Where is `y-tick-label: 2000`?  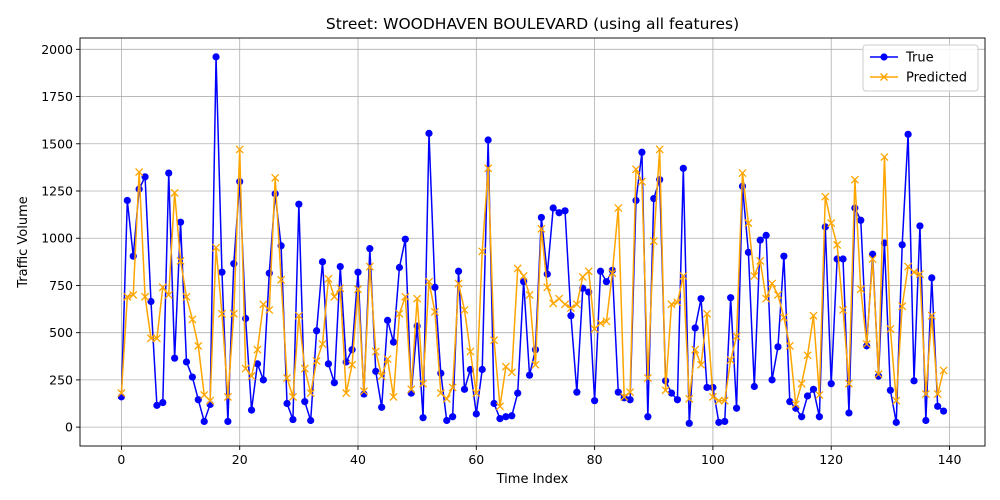 y-tick-label: 2000 is located at coordinates (57, 49).